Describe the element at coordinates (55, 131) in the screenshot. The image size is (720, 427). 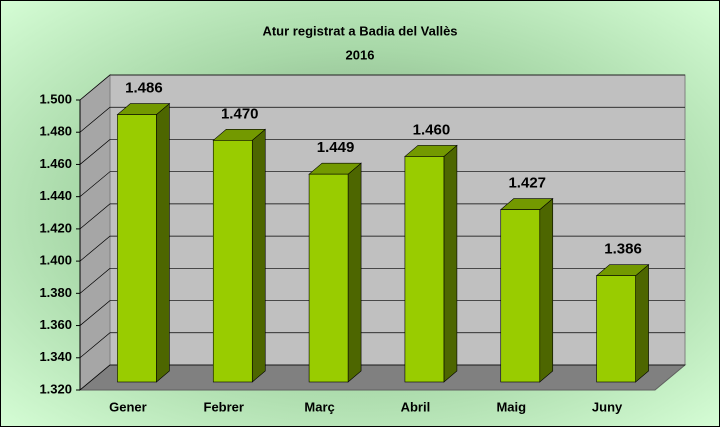
I see `y-tick-label: 1.480` at that location.